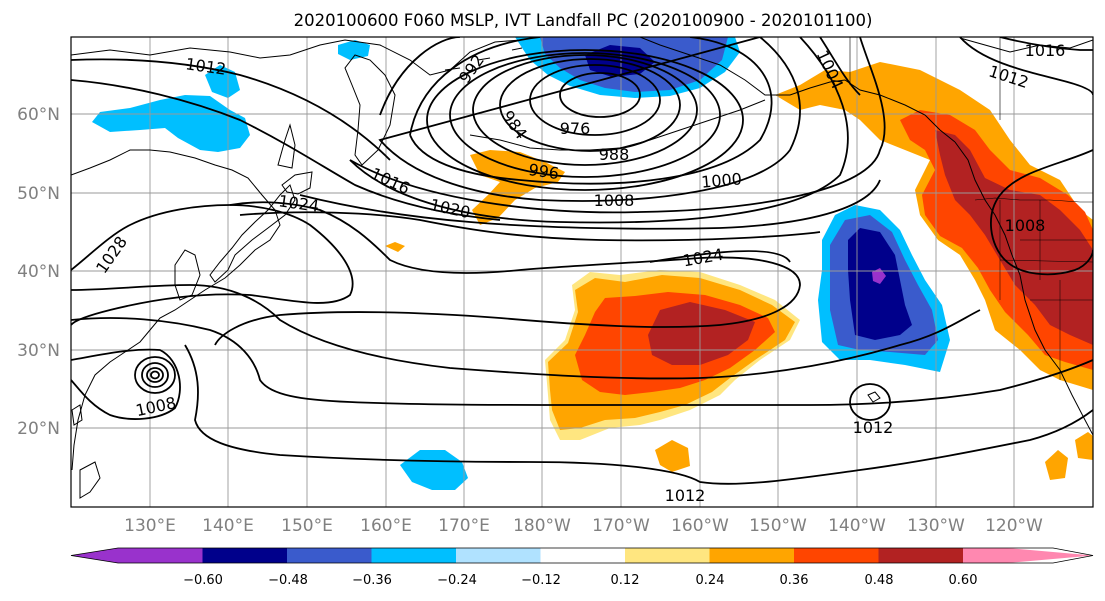 Image resolution: width=1105 pixels, height=601 pixels. Describe the element at coordinates (840, 66) in the screenshot. I see `contour-1004-east` at that location.